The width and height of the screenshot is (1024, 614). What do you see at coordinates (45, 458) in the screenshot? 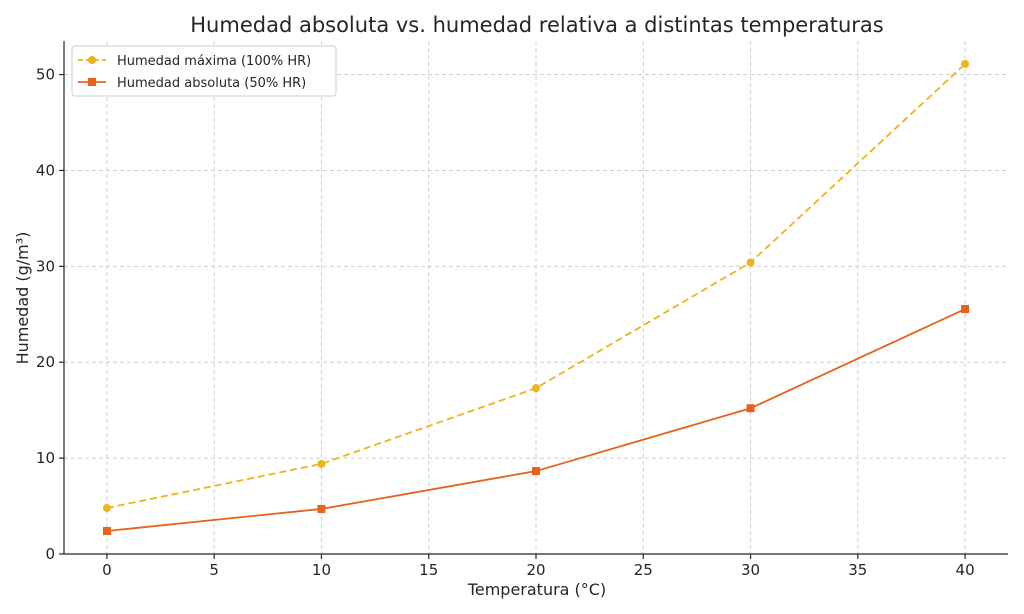
I see `y-tick-label: 10` at bounding box center [45, 458].